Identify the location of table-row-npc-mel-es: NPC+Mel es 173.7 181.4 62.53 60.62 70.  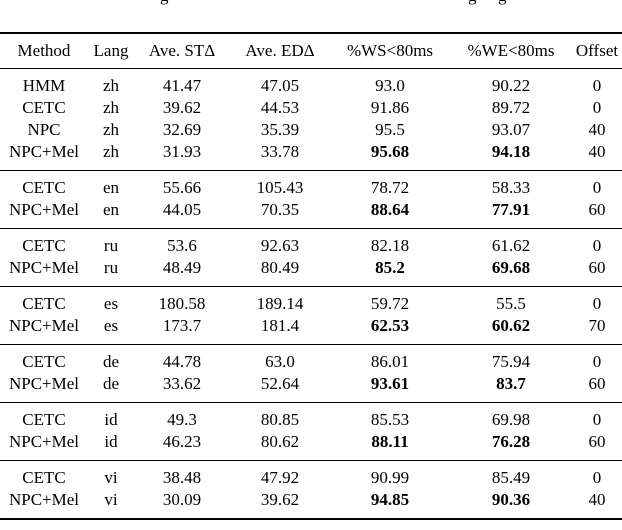
(311, 330).